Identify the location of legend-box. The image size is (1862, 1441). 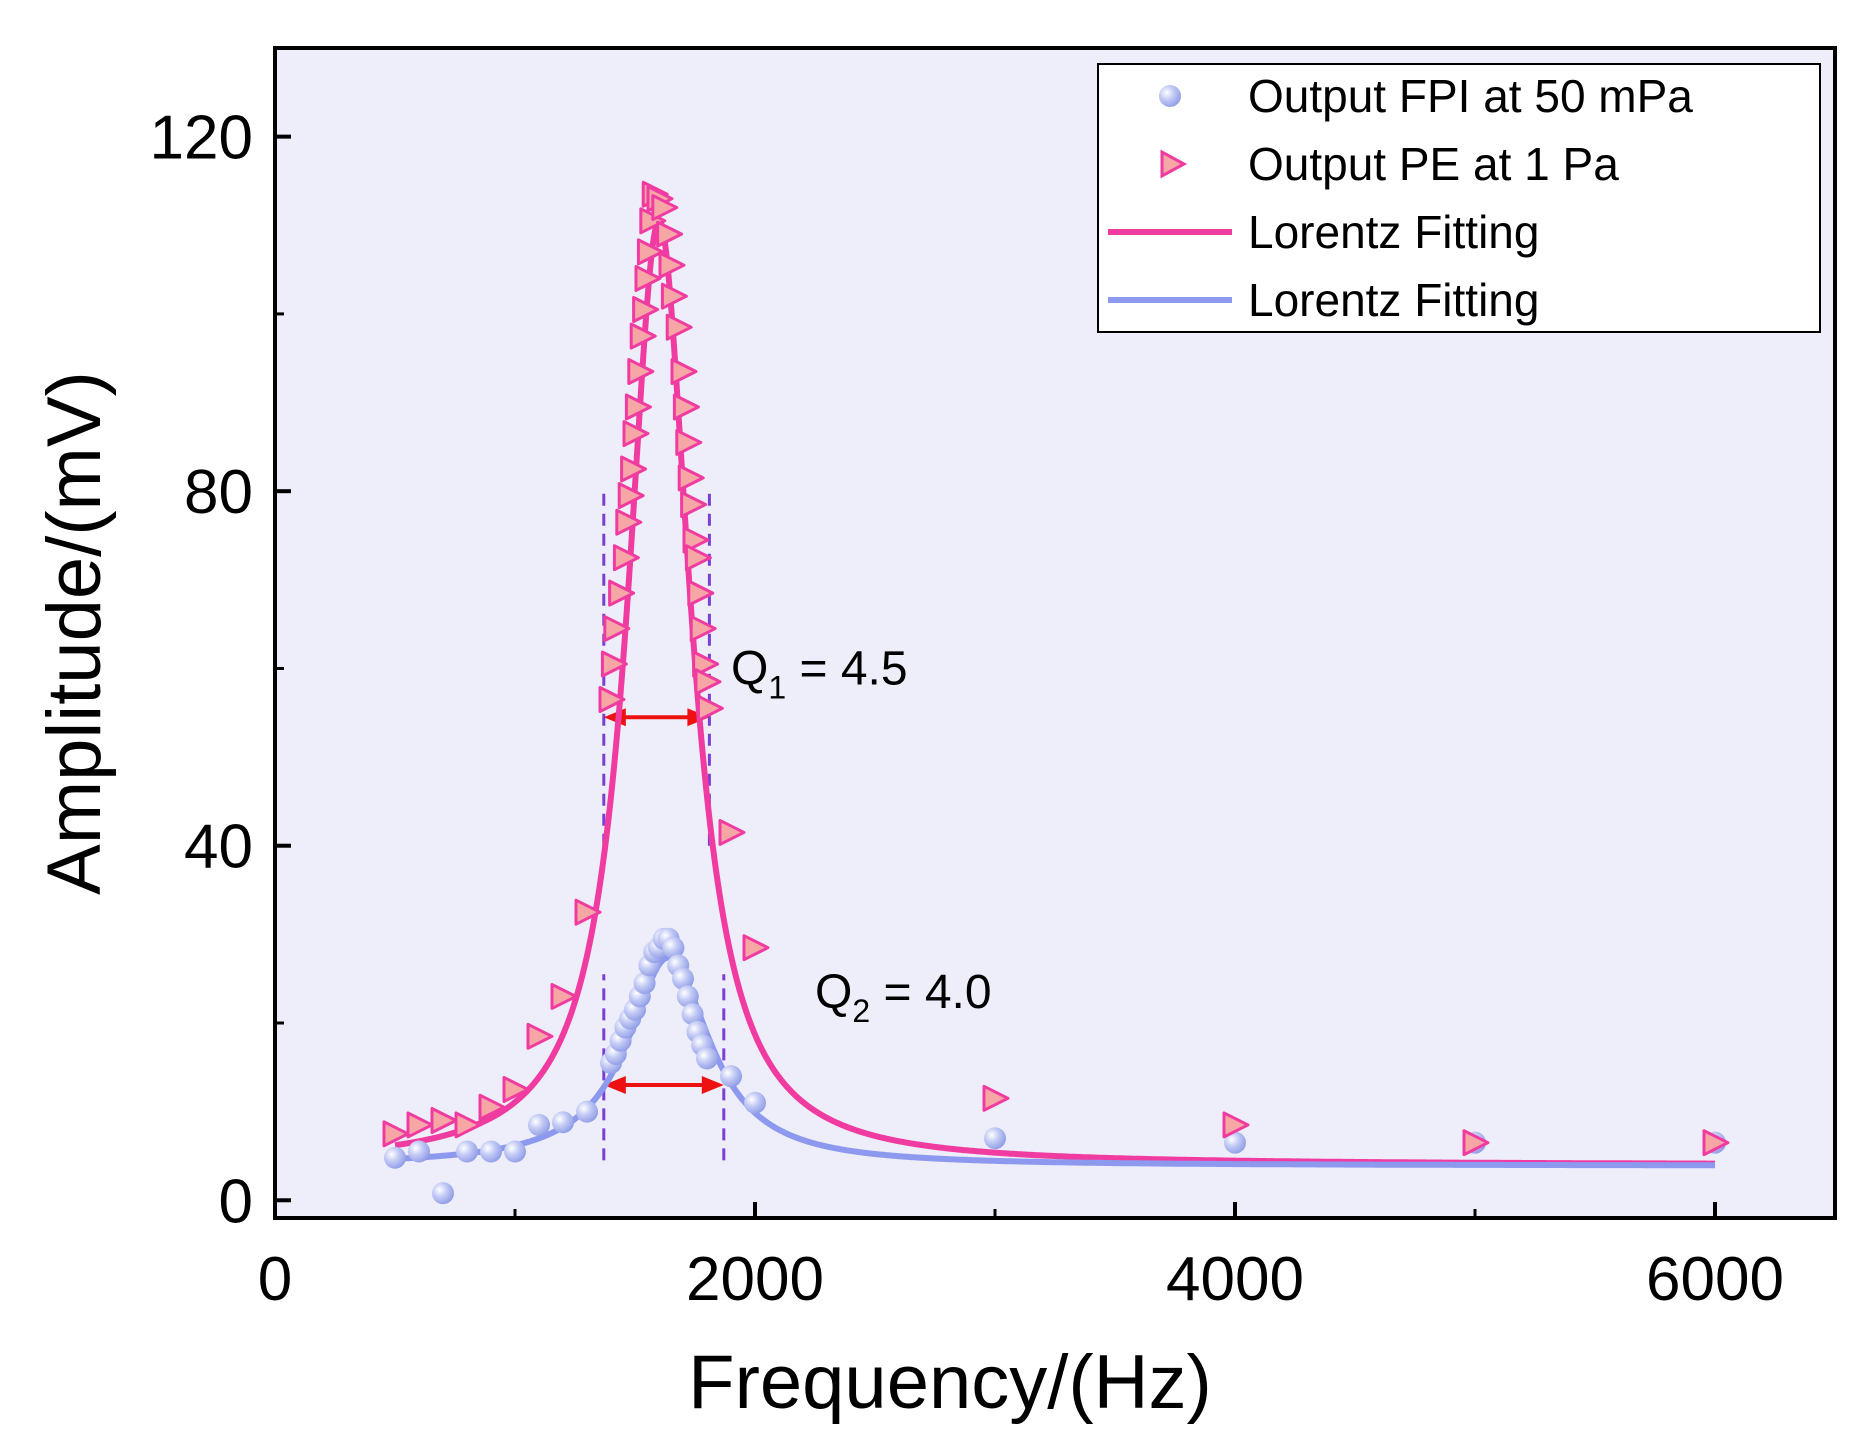
(1459, 198).